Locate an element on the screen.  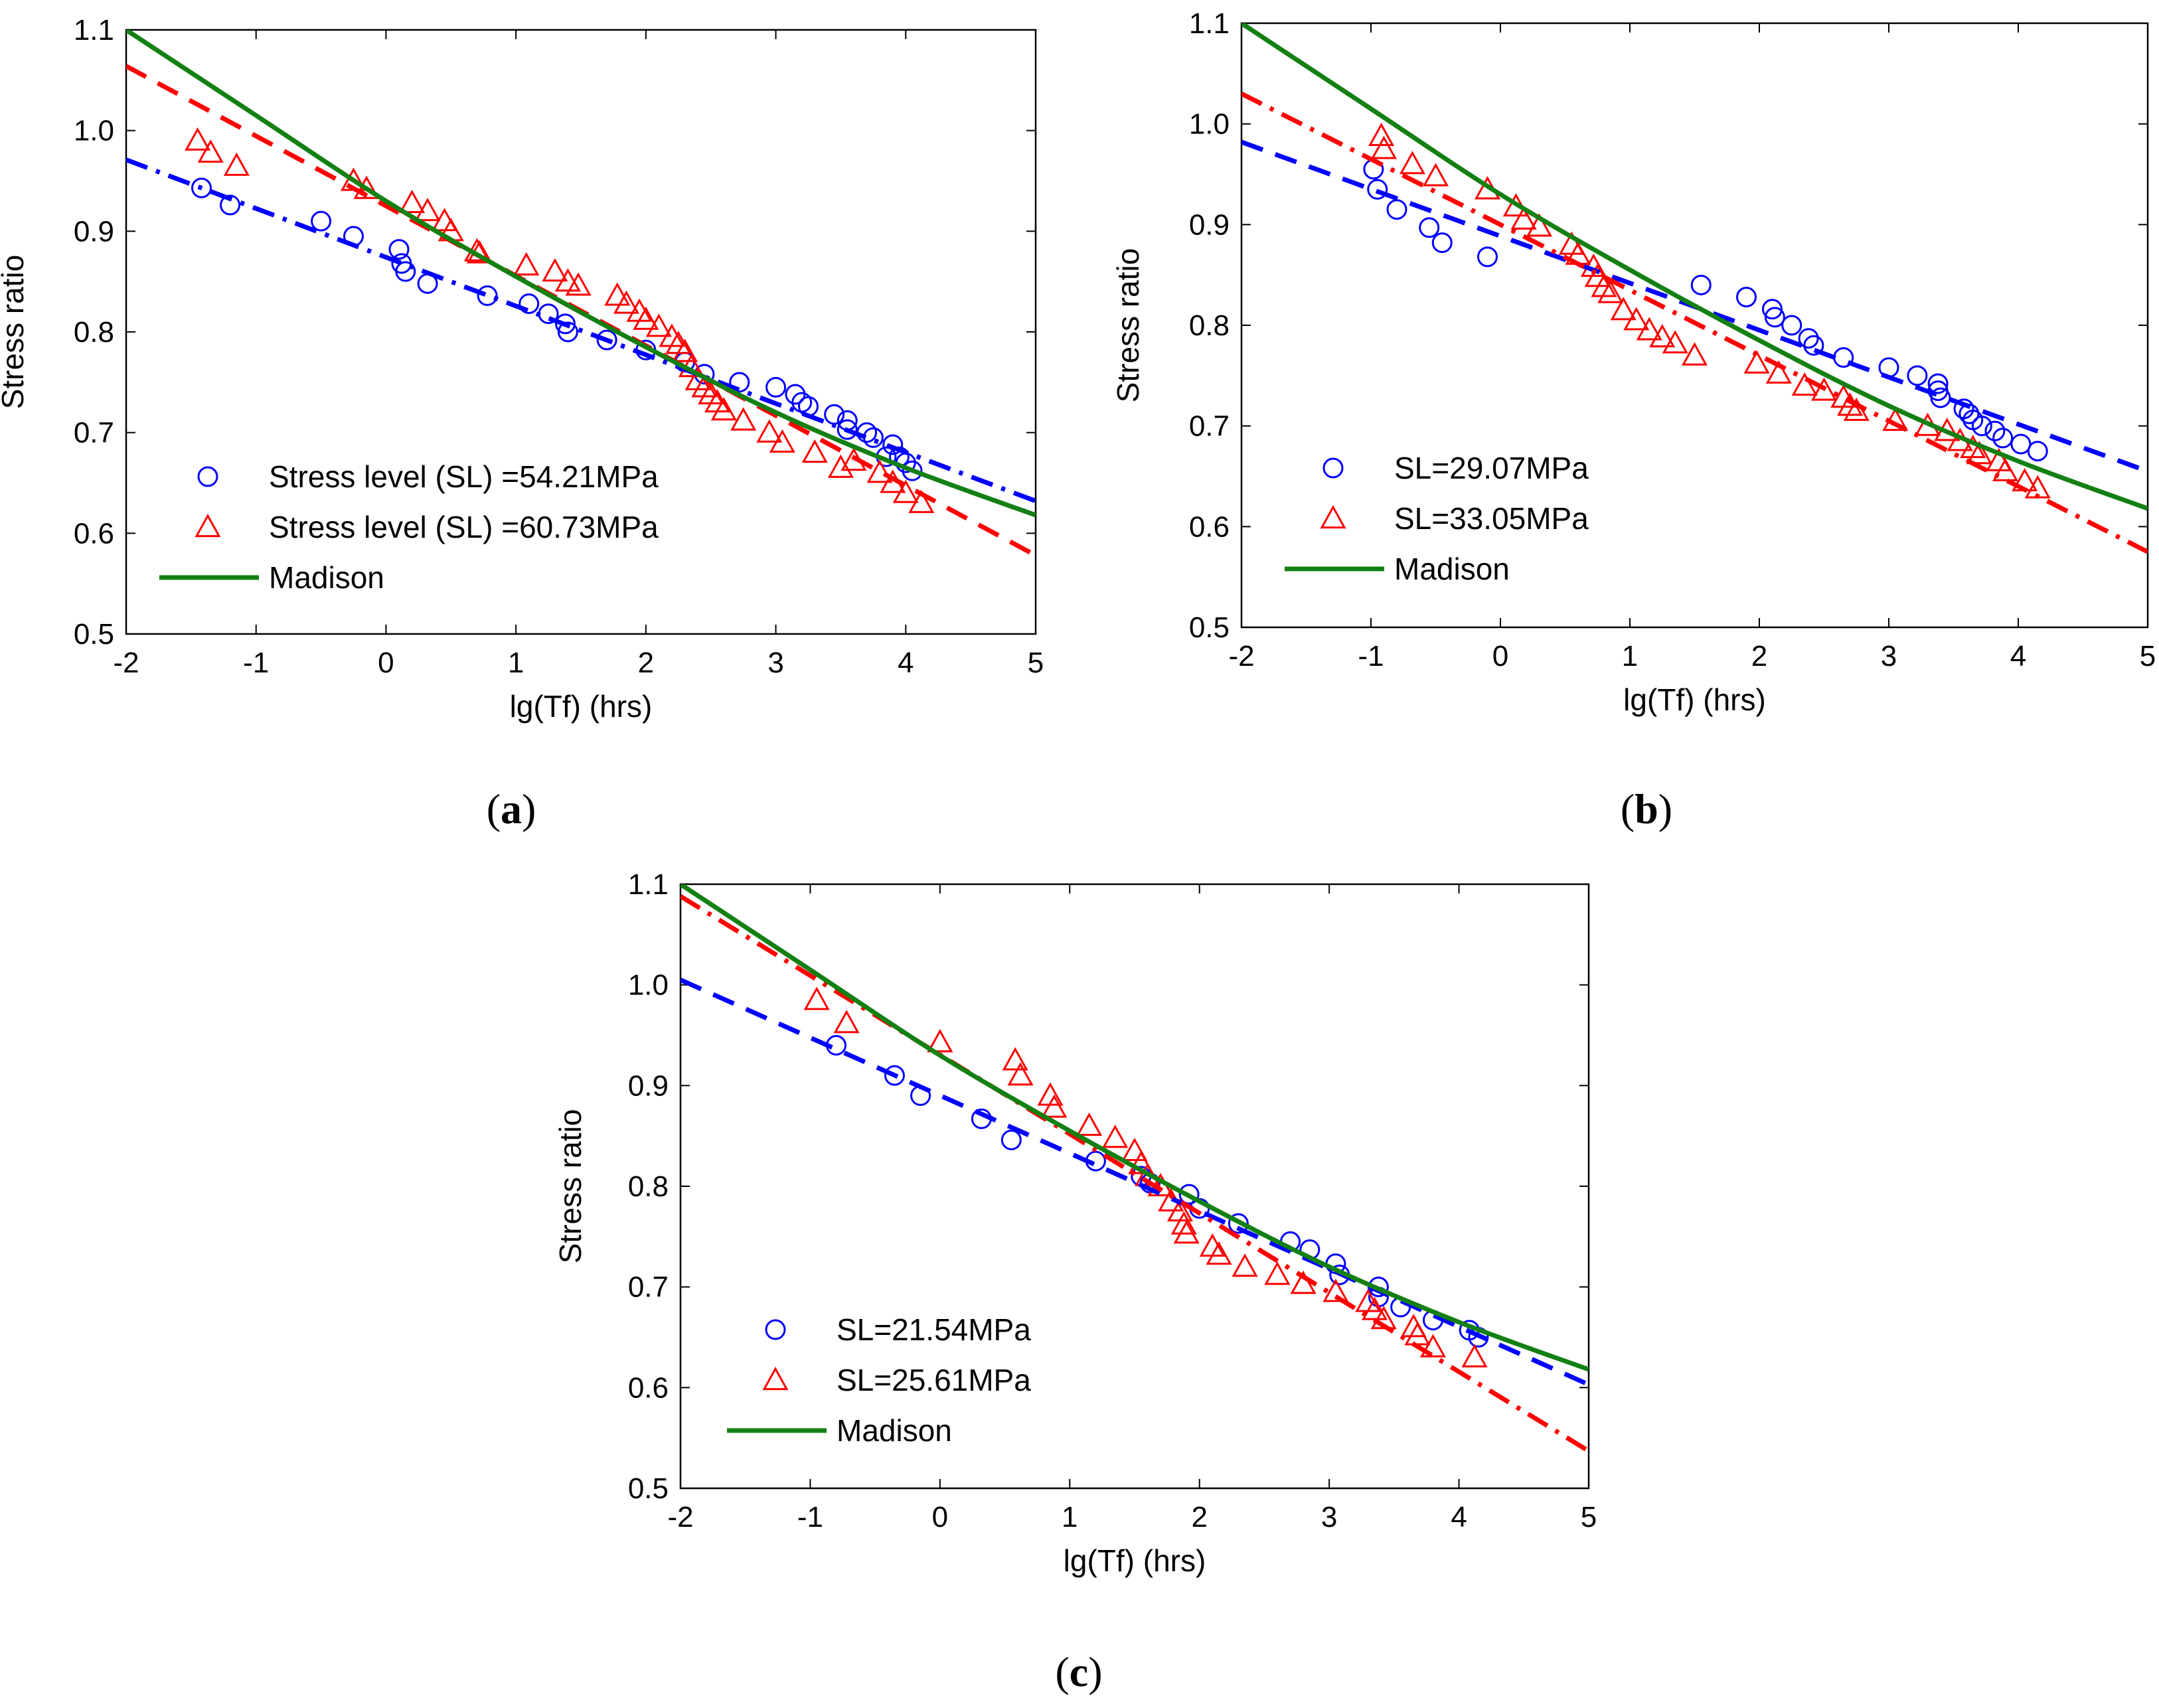
y-tick-label: 0.6 is located at coordinates (648, 1387).